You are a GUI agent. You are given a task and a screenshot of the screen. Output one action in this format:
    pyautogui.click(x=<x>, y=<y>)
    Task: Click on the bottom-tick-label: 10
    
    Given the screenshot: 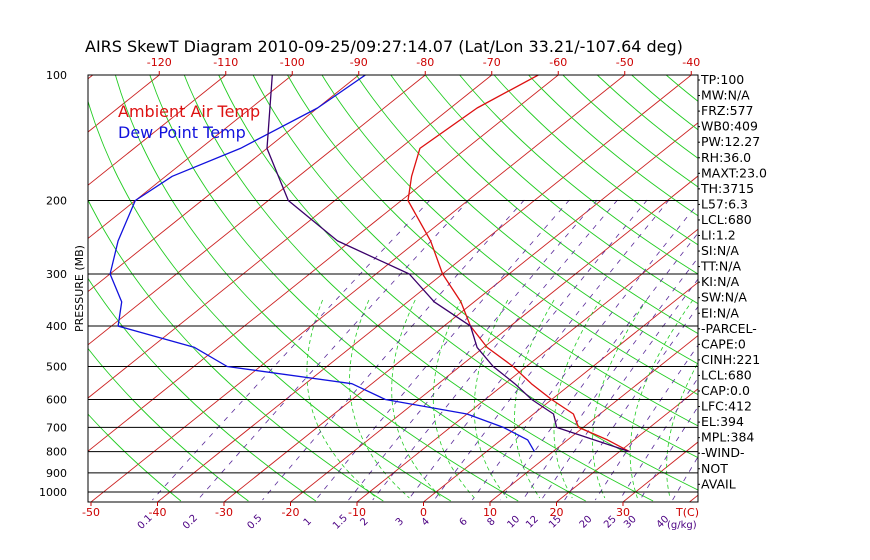 What is the action you would take?
    pyautogui.click(x=490, y=512)
    